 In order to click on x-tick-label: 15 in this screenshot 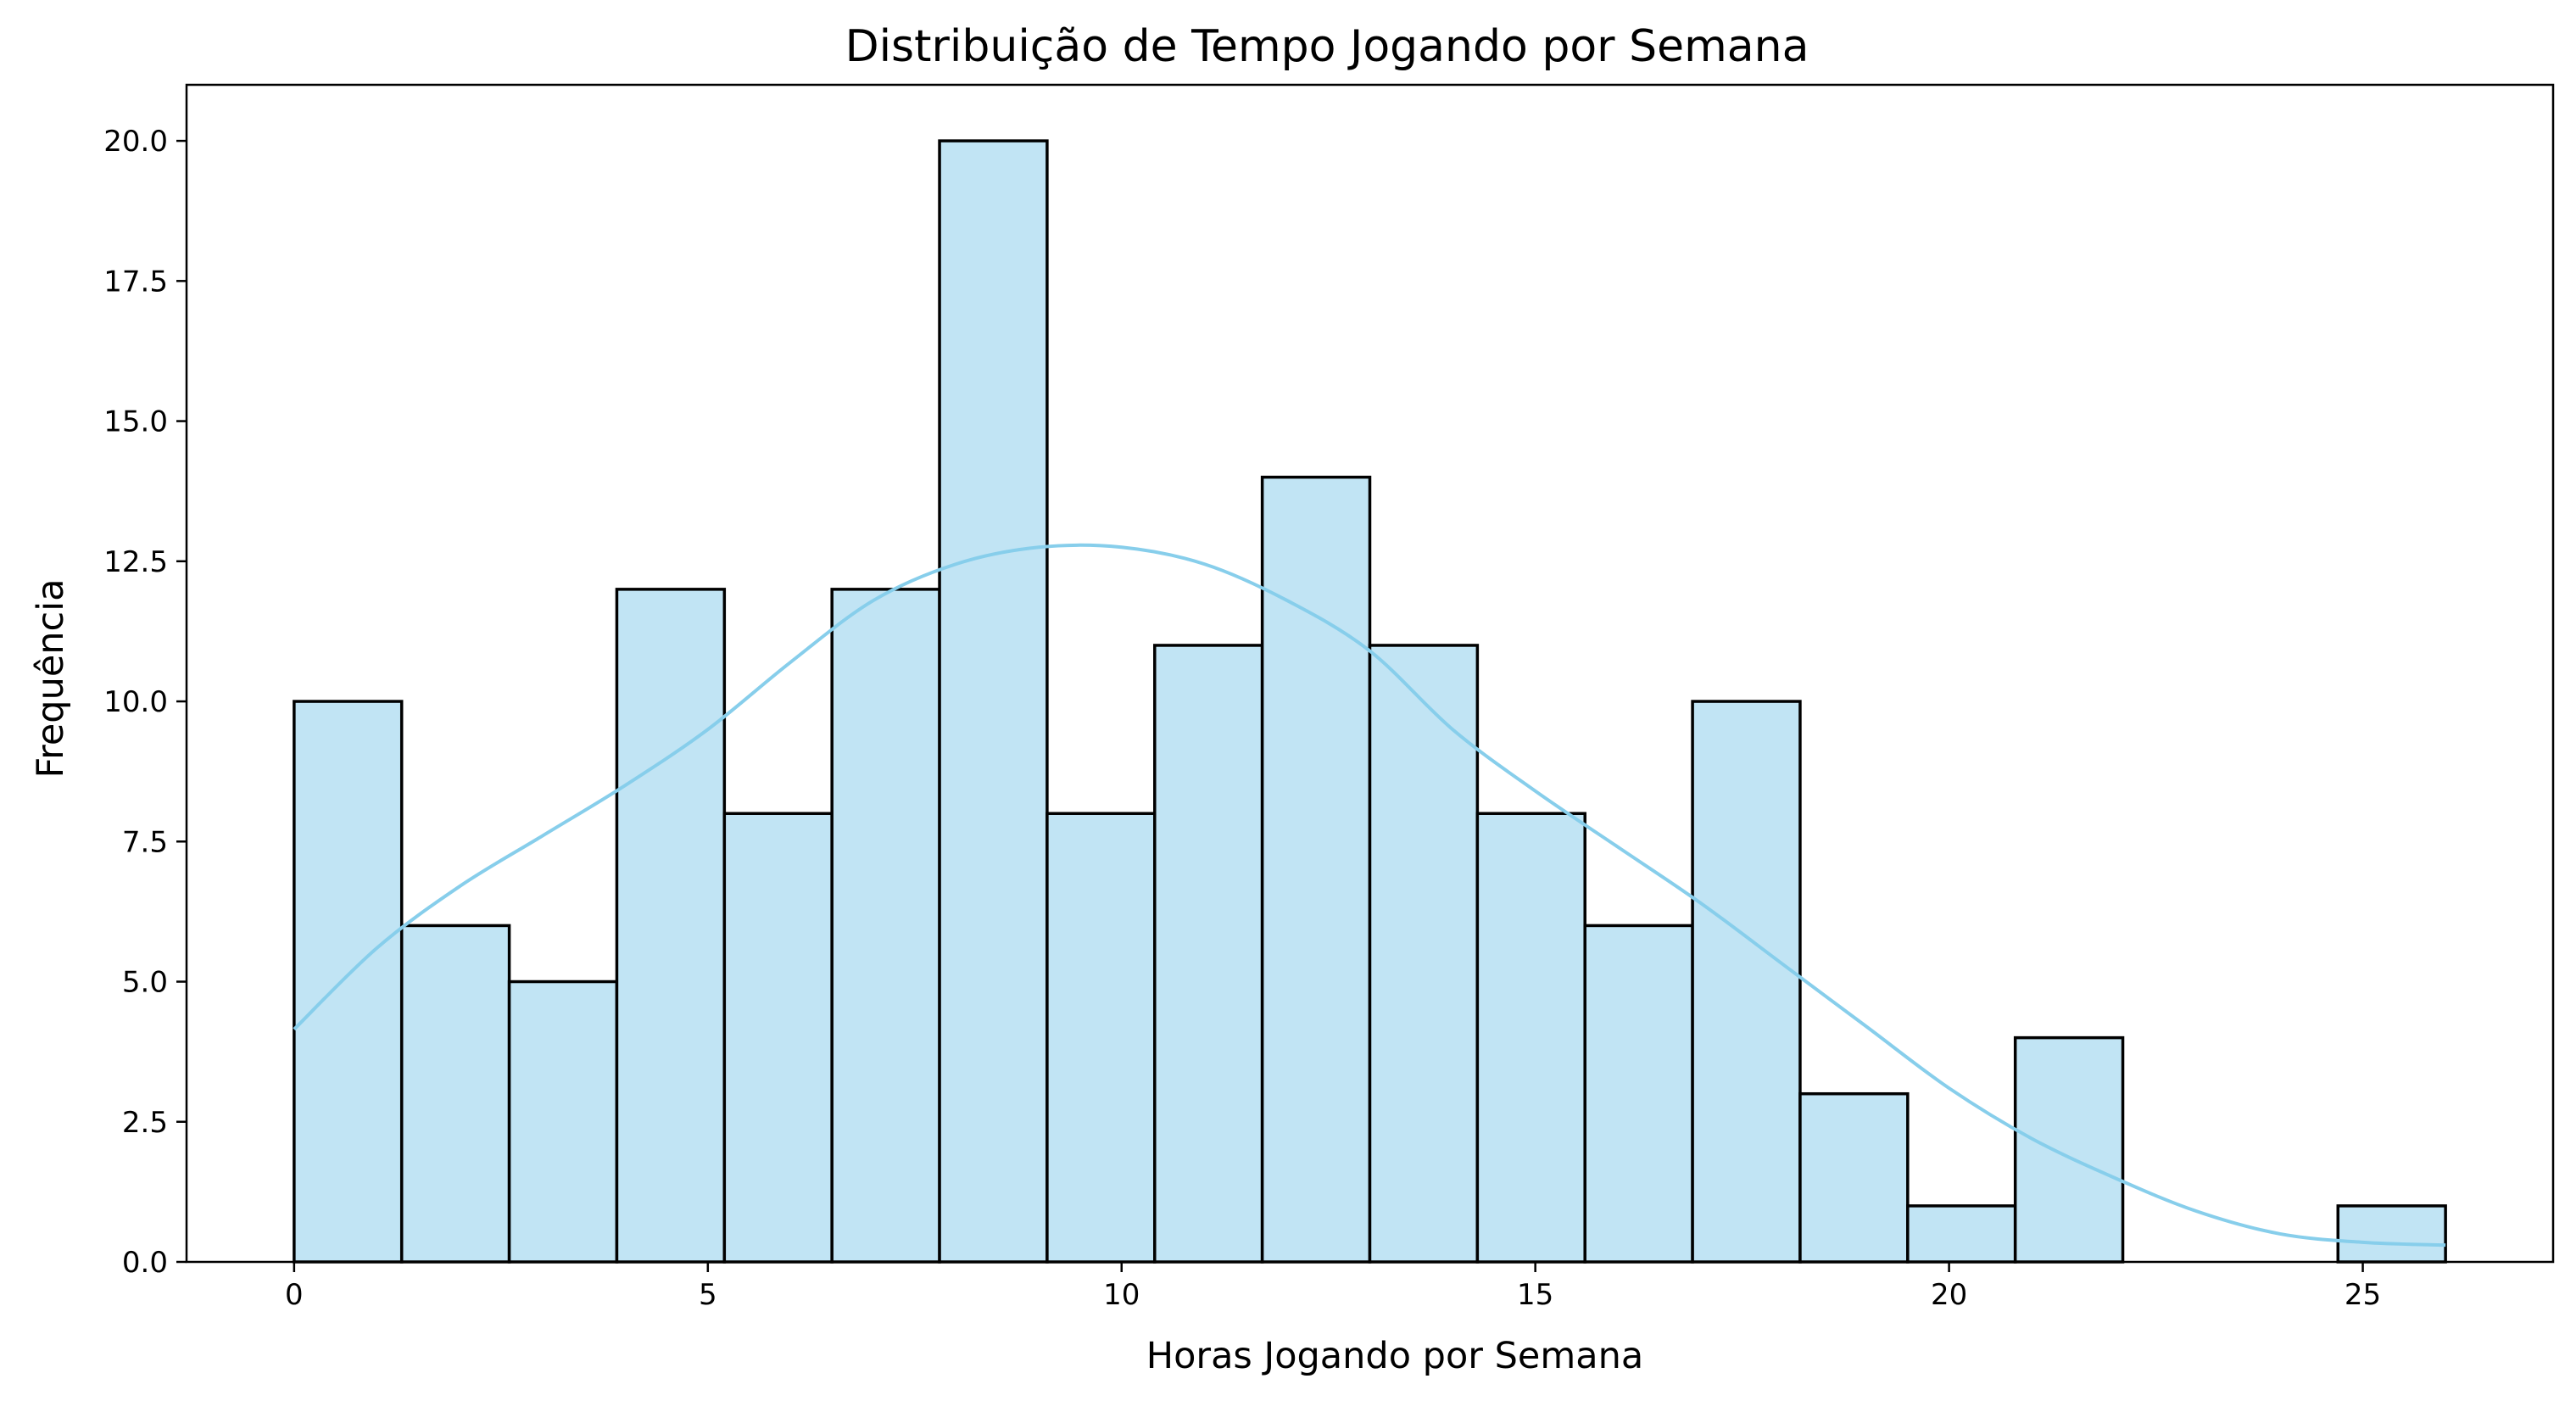, I will do `click(1535, 1295)`.